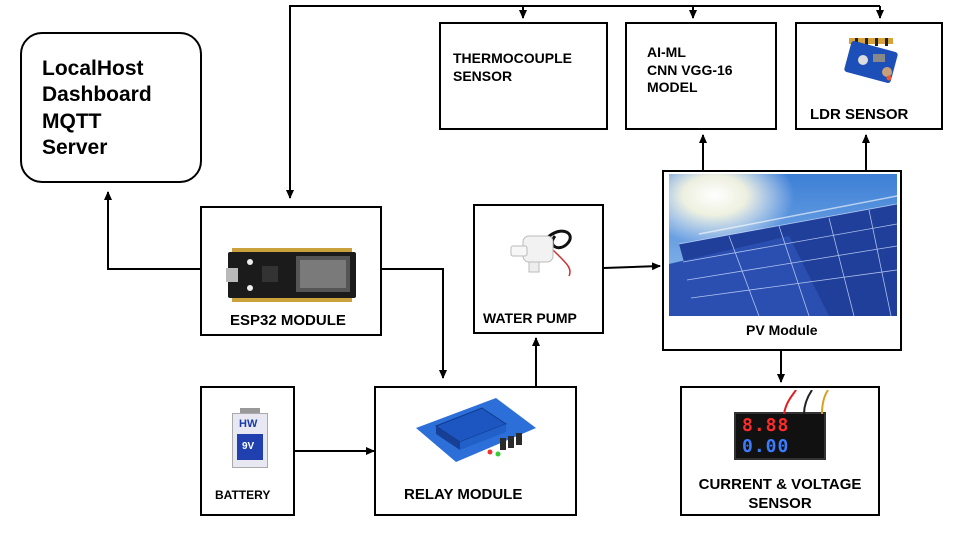  What do you see at coordinates (541, 253) in the screenshot?
I see `water-pump-image` at bounding box center [541, 253].